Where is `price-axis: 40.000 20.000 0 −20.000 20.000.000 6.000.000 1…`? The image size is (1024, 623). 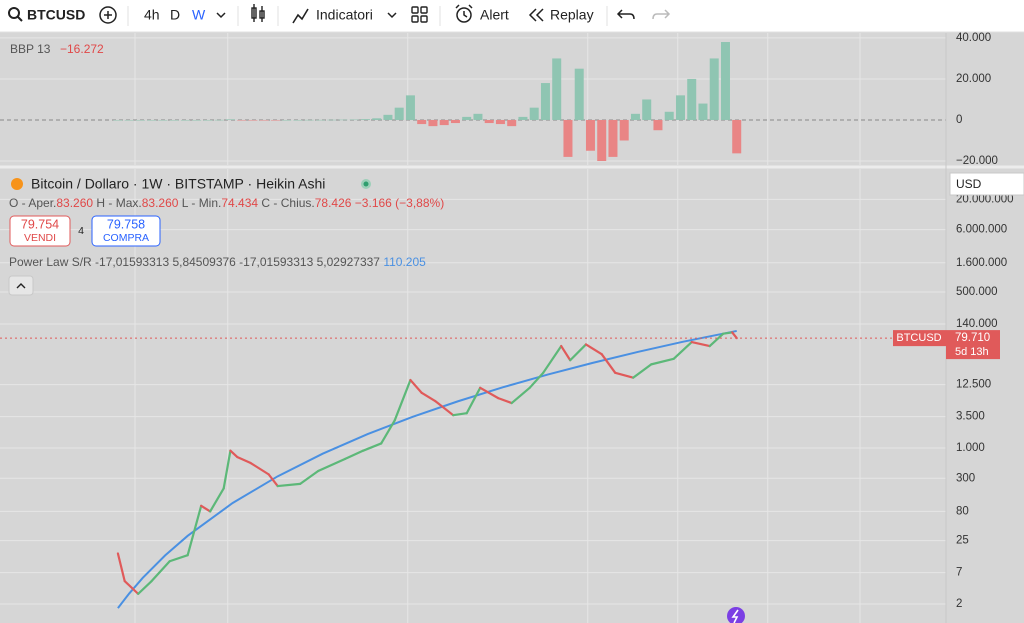
price-axis: 40.000 20.000 0 −20.000 20.000.000 6.000.000 1… is located at coordinates (985, 321).